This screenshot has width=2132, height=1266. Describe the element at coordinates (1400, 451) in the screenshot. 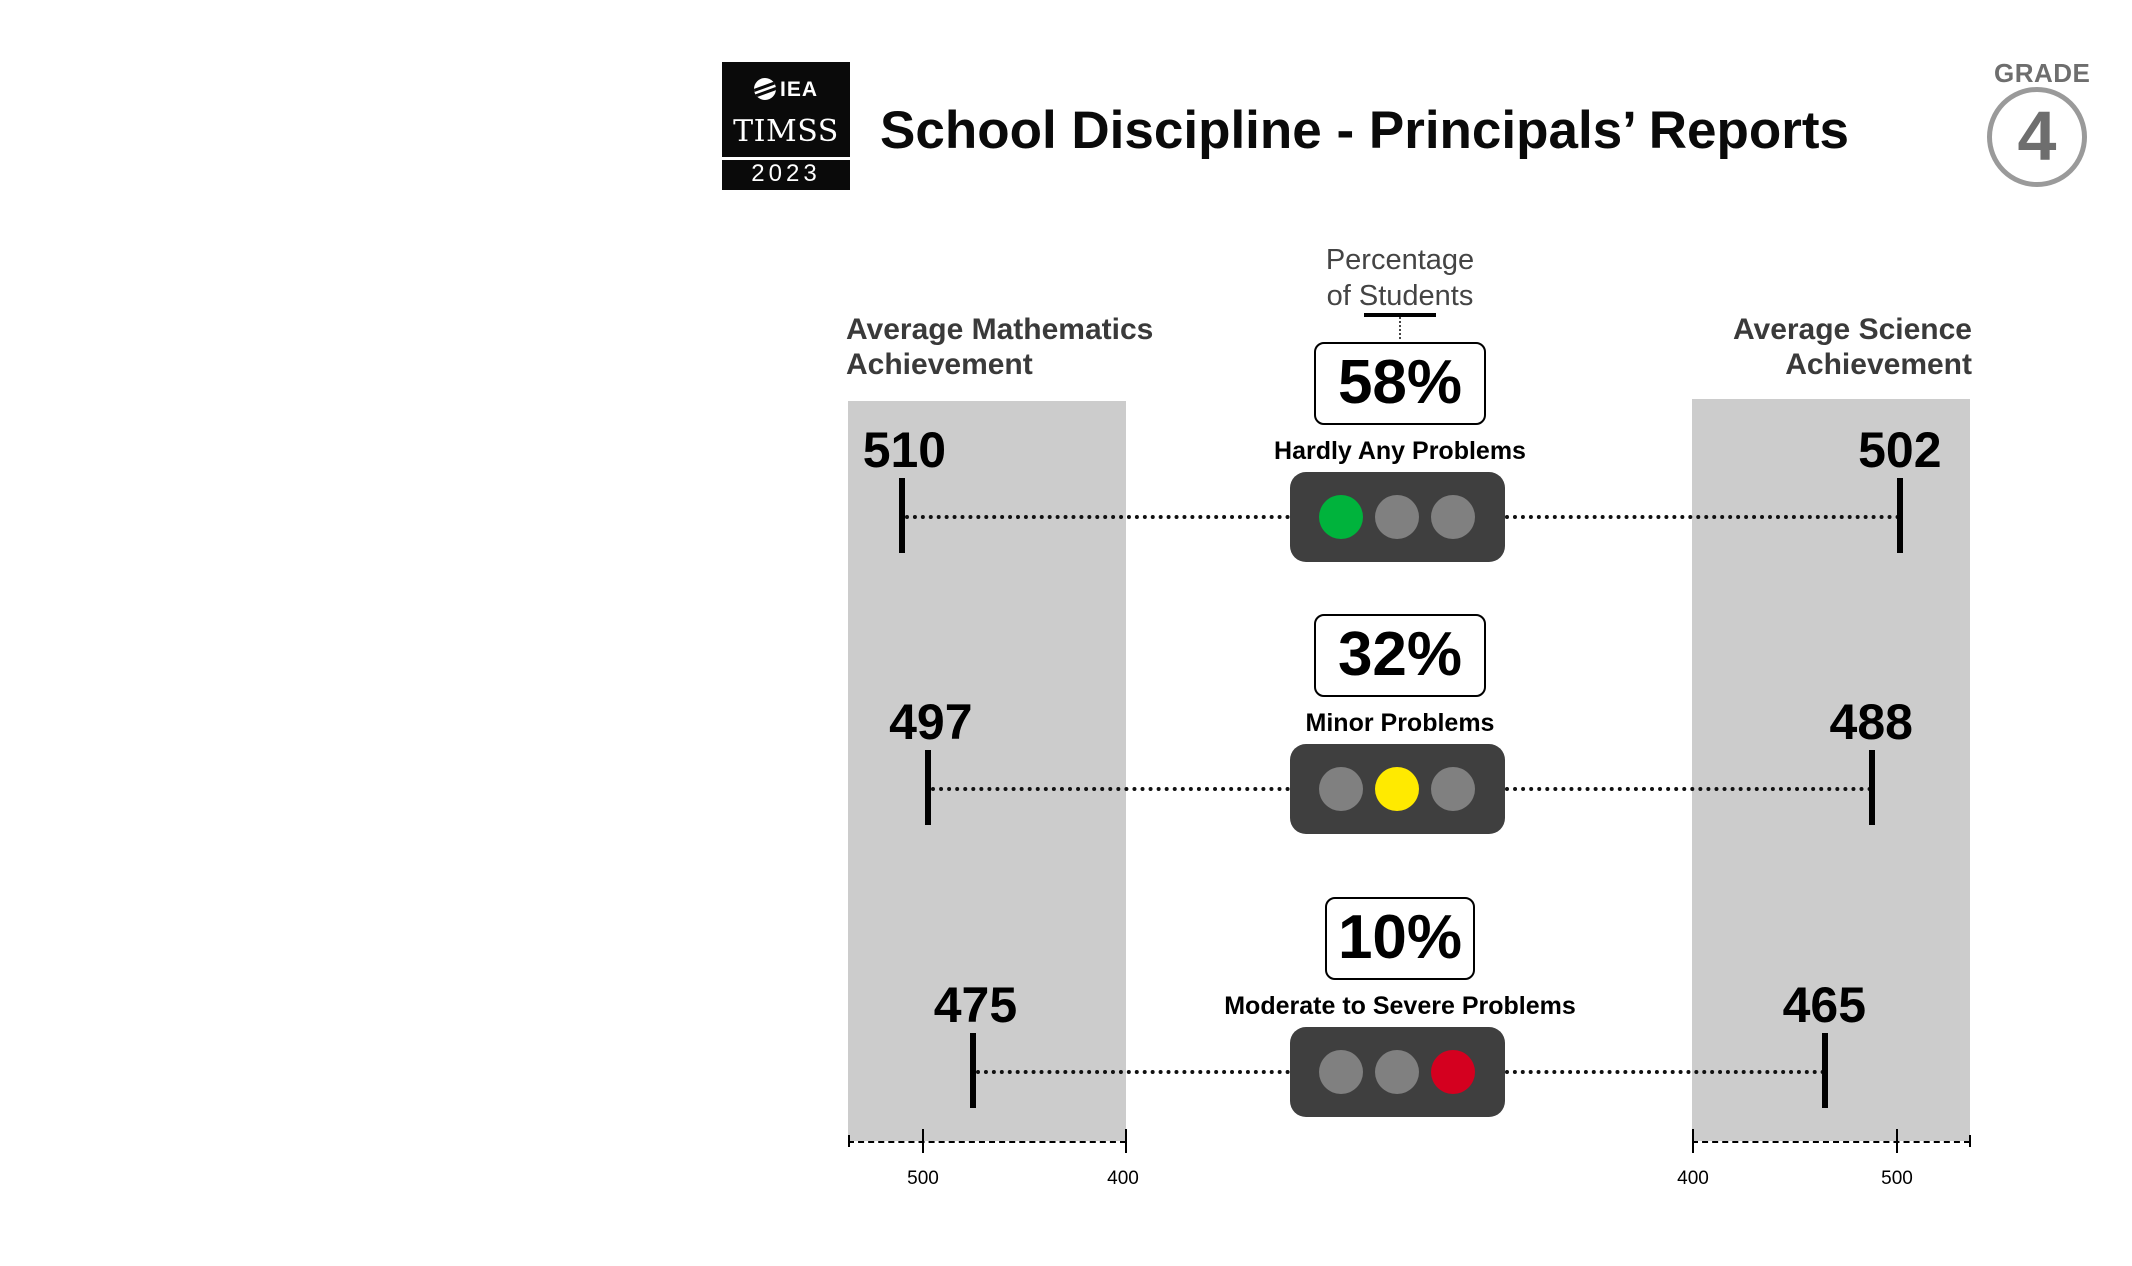

I see `category-label: Hardly Any Problems` at that location.